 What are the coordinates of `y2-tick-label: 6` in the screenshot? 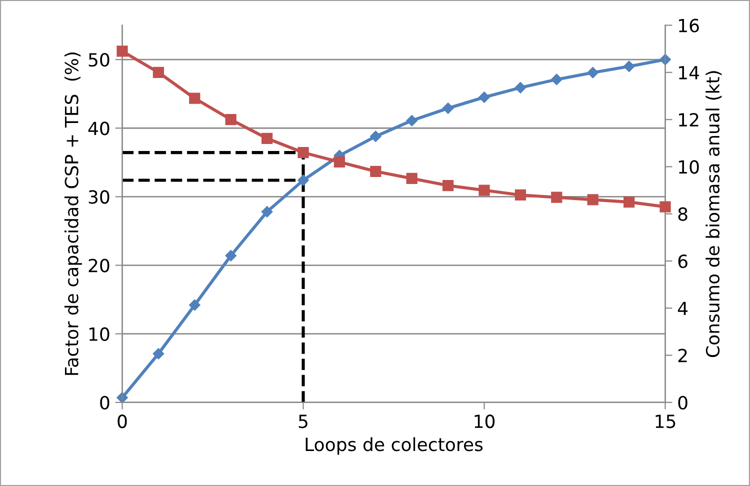 It's located at (683, 261).